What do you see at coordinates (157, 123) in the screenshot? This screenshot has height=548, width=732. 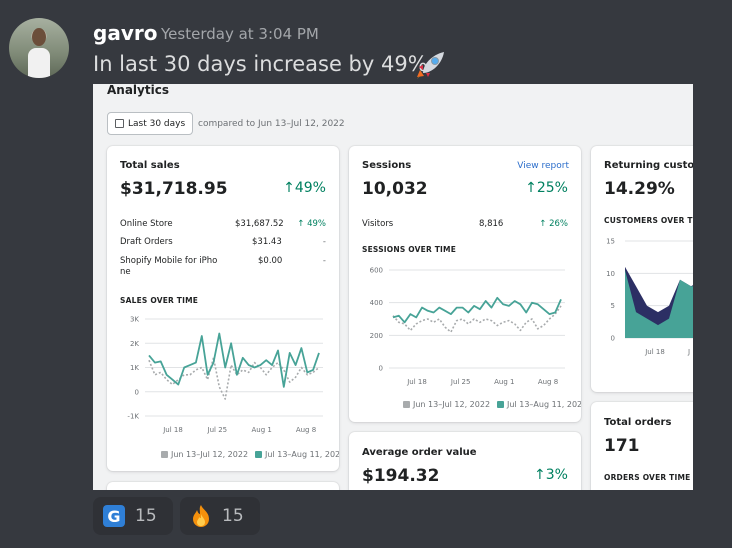 I see `date-range-label: Last 30 days` at bounding box center [157, 123].